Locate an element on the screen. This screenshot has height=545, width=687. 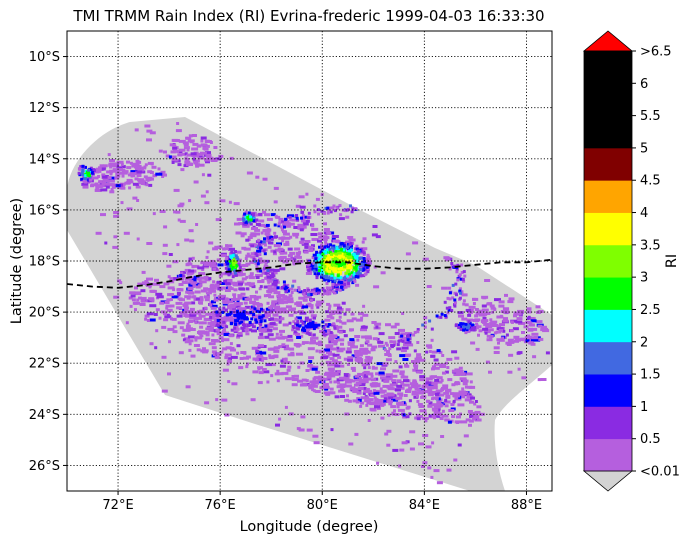
y-axis-ticks: 10°S12°S14°S16°S18°S20°S22°S24°S26°S is located at coordinates (48, 262).